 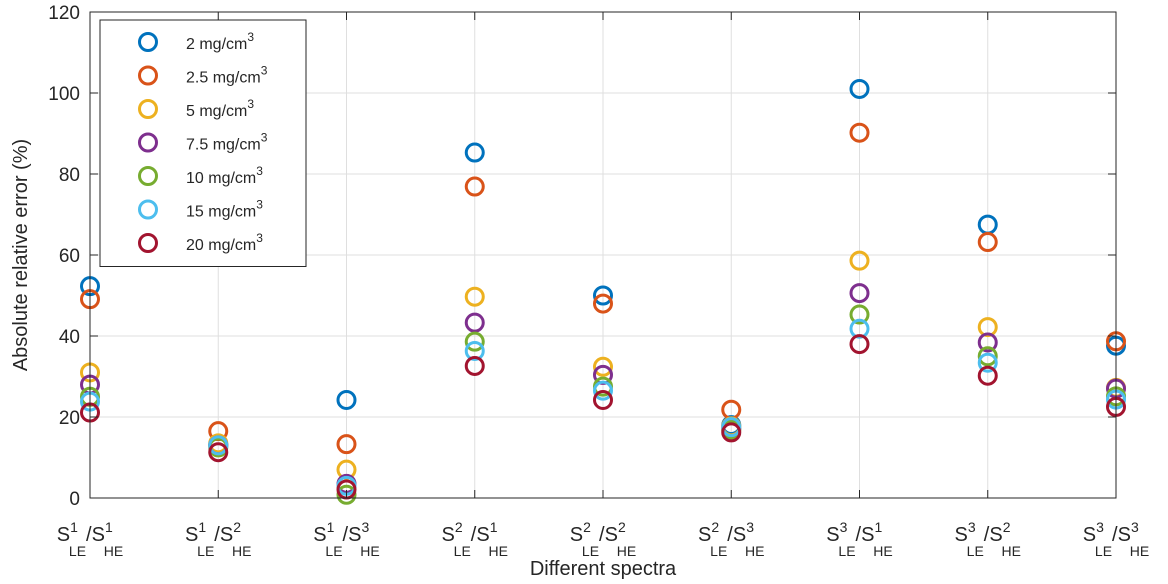 I want to click on legend-entry: 5 mg/cm3, so click(x=220, y=108).